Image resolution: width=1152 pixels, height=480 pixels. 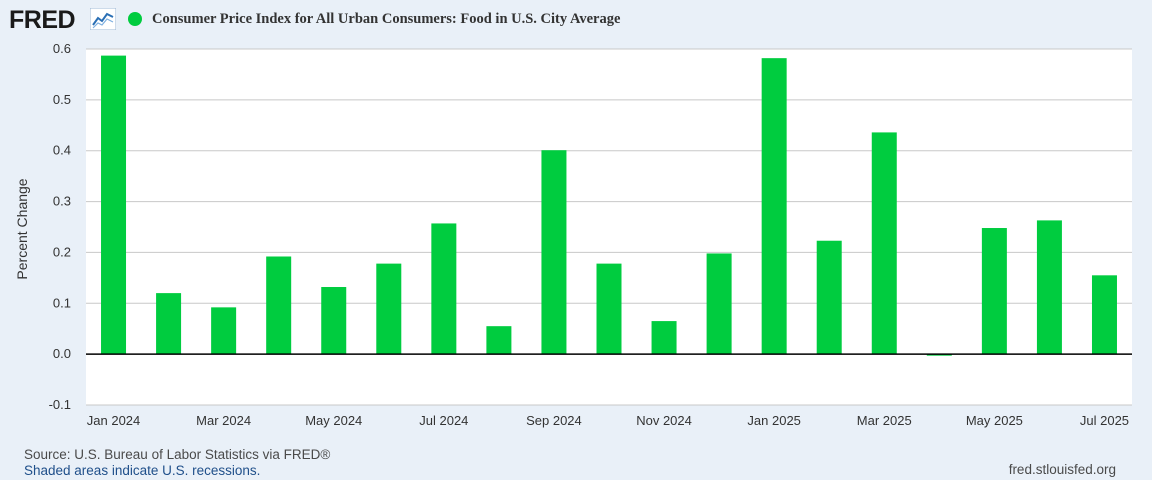 What do you see at coordinates (22, 228) in the screenshot?
I see `y-axis-label: Percent Change` at bounding box center [22, 228].